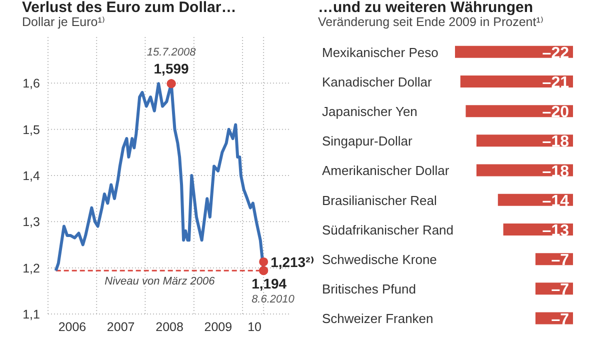 This screenshot has width=600, height=338. I want to click on y-tick-label: Amerikanischer Dollar, so click(386, 170).